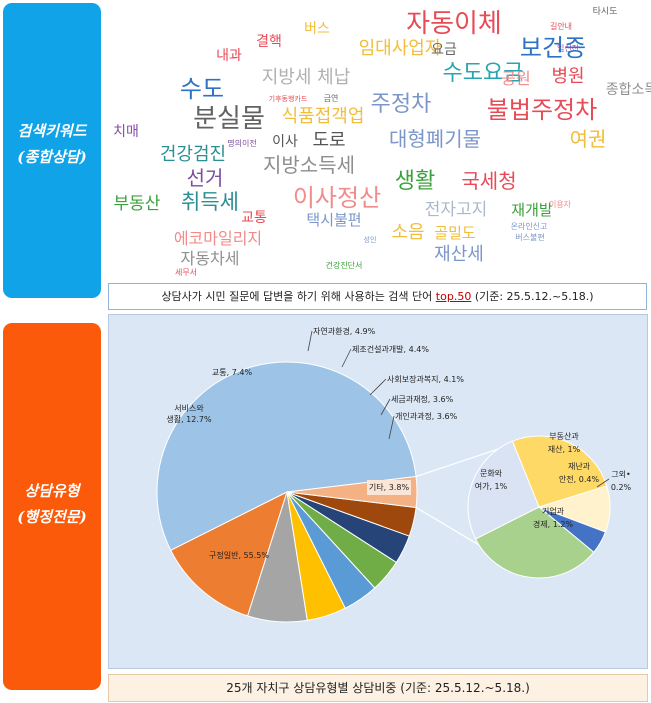 The height and width of the screenshot is (703, 651). I want to click on pie-label-교통: 교통, 7.4%, so click(232, 372).